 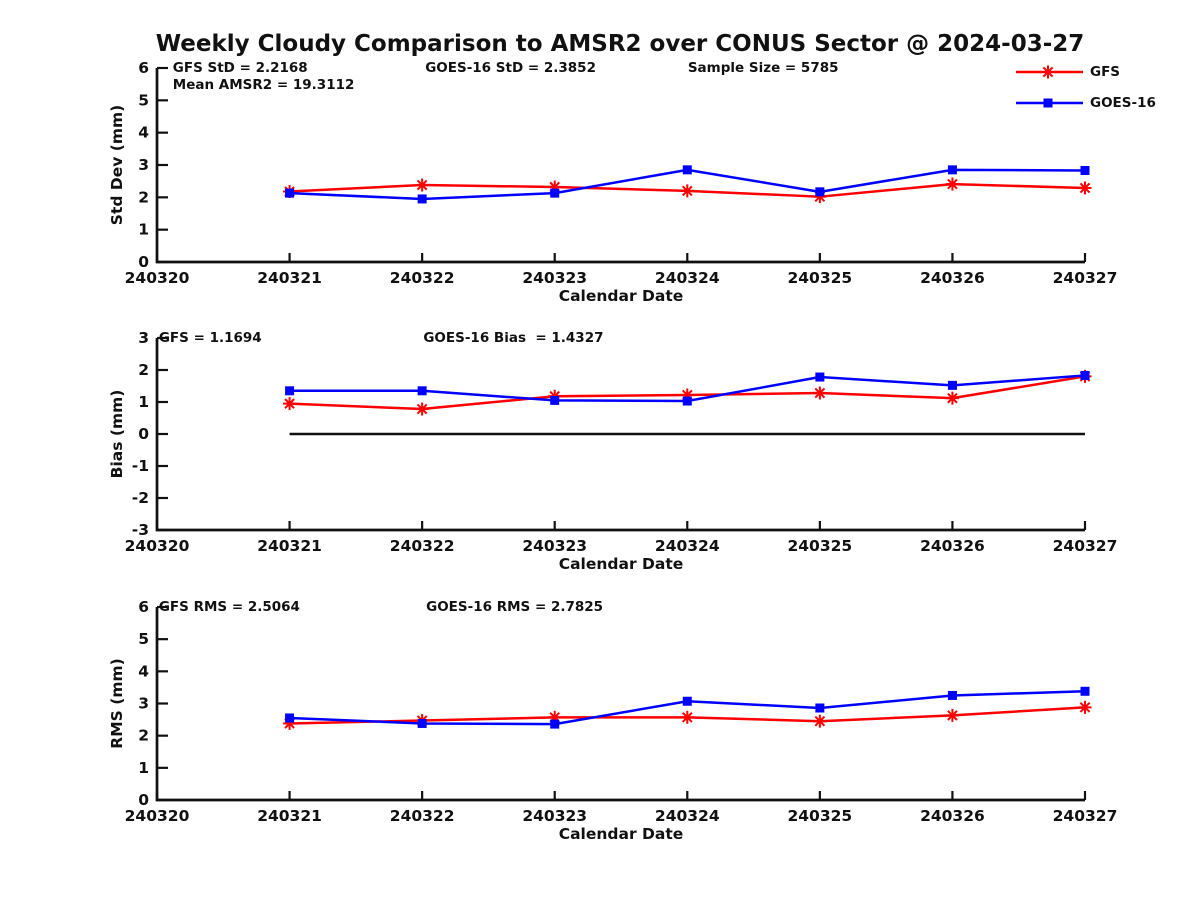 I want to click on legend-item-goes16: GOES-16, so click(x=1086, y=103).